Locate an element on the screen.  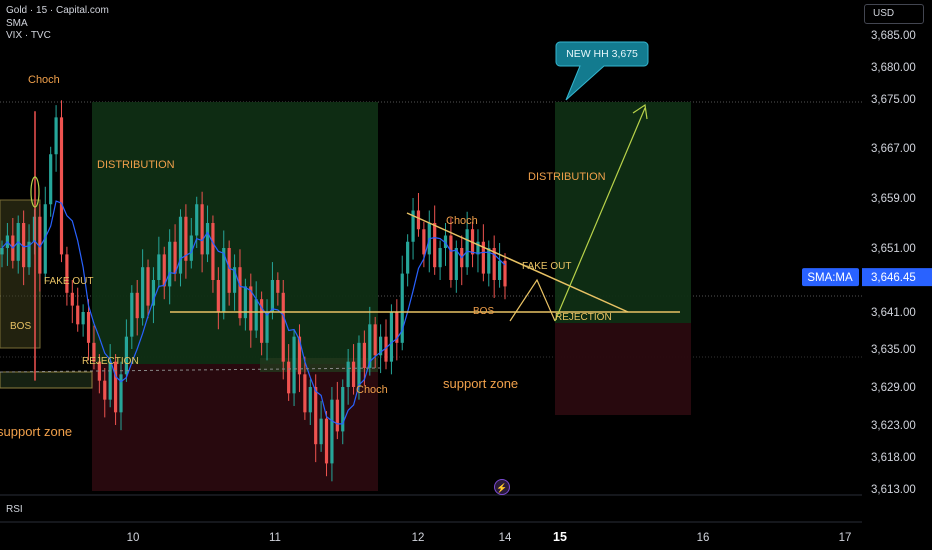
x-tick-label: 10 is located at coordinates (133, 538).